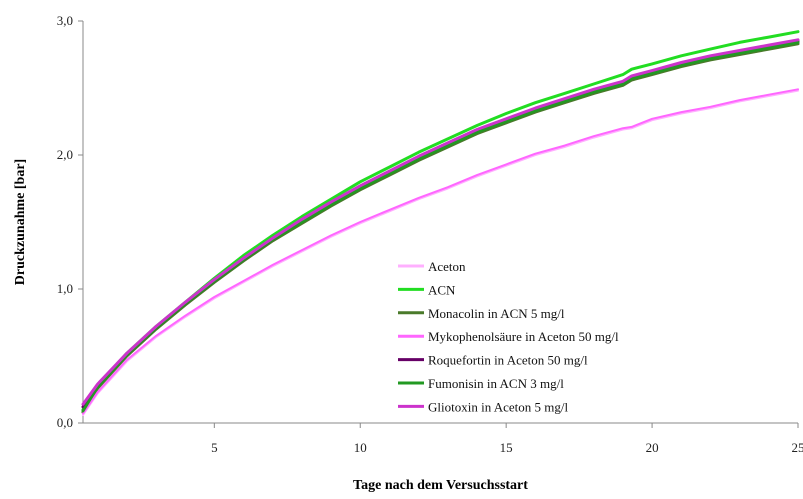 This screenshot has width=803, height=499. I want to click on legend-label: Monacolin in ACN 5 mg/l, so click(496, 313).